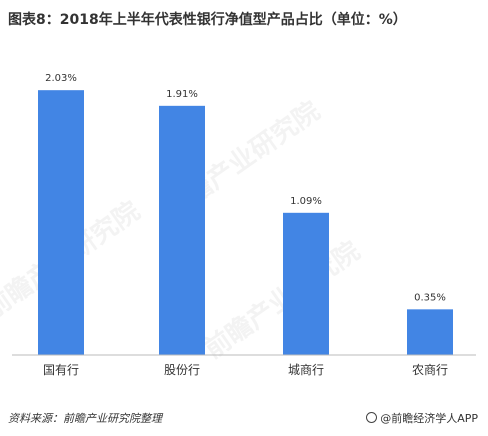 The height and width of the screenshot is (436, 488). Describe the element at coordinates (306, 369) in the screenshot. I see `category-label: 城商行` at that location.